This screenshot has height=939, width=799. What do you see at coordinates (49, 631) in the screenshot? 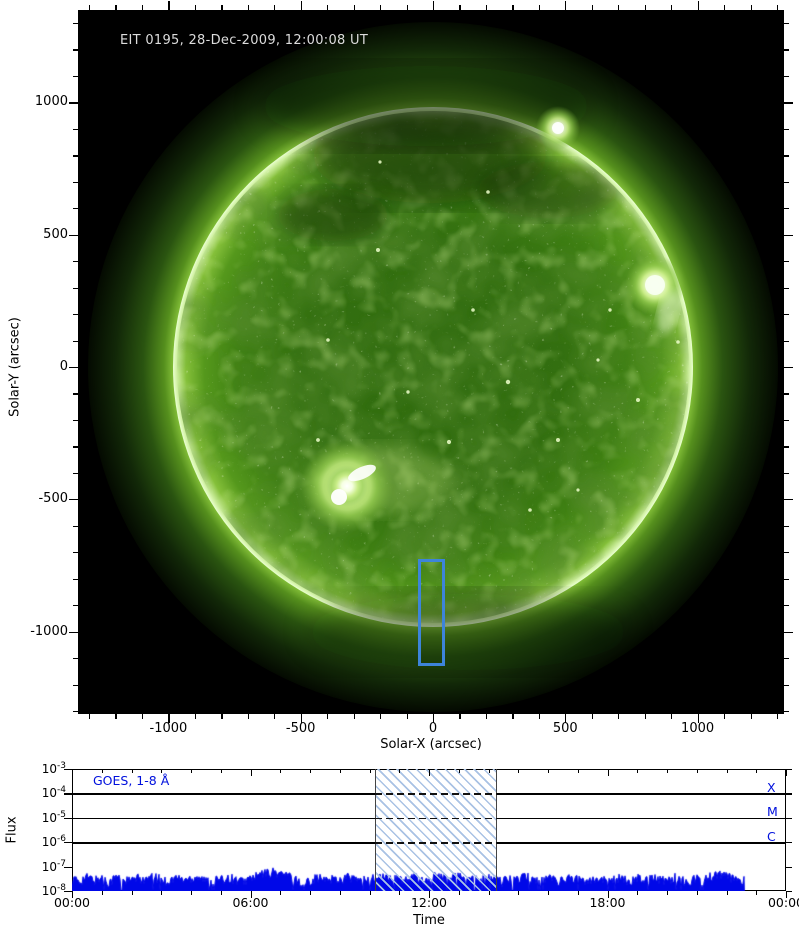
I see `y-tick-label: -1000` at bounding box center [49, 631].